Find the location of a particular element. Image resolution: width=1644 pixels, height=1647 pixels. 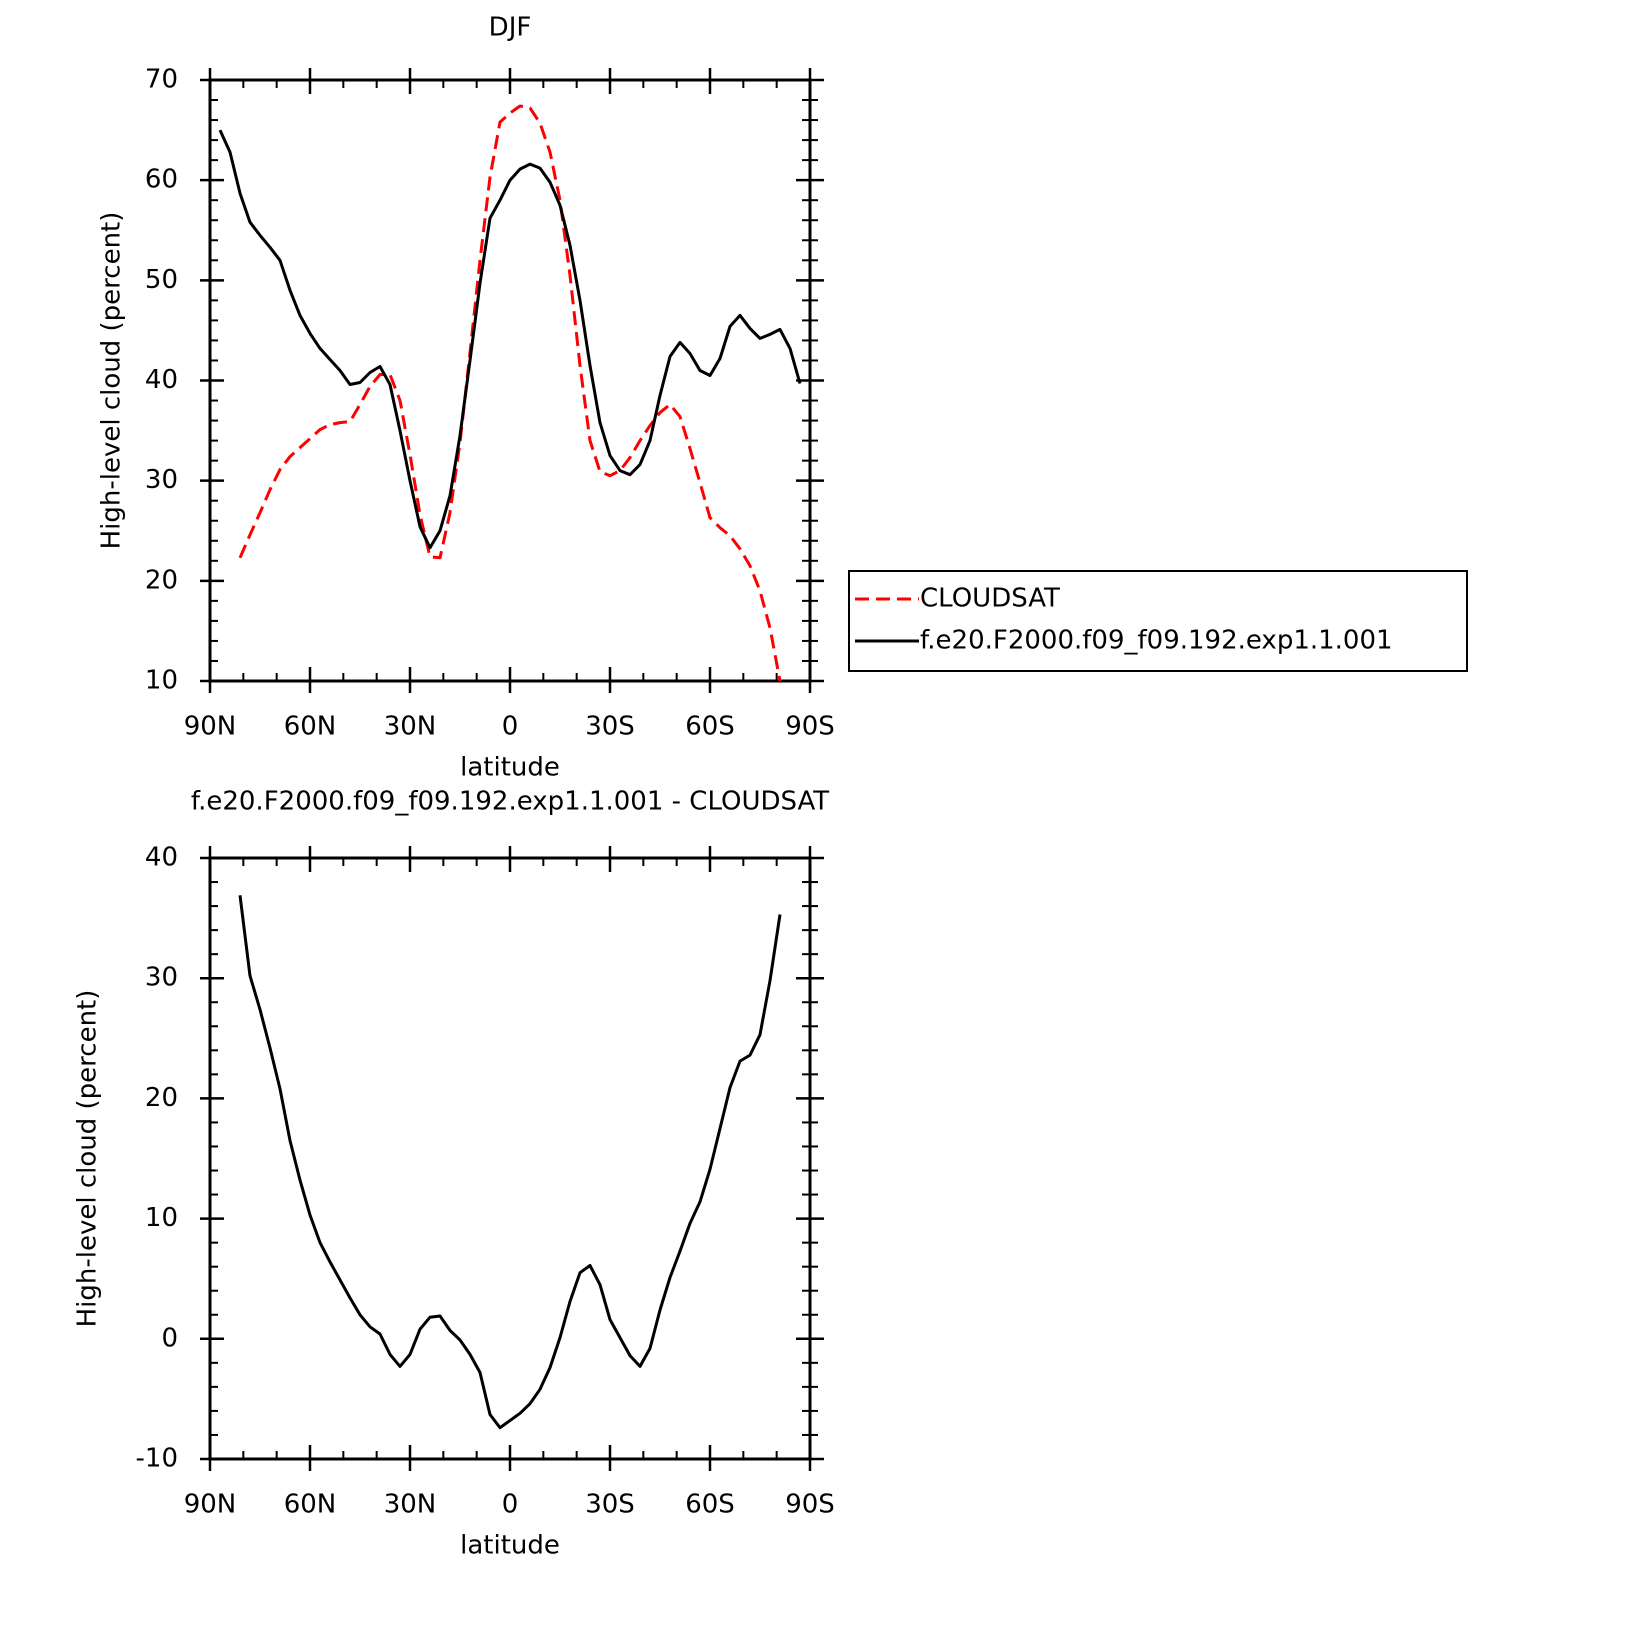

y-tick-label: 60 is located at coordinates (161, 180).